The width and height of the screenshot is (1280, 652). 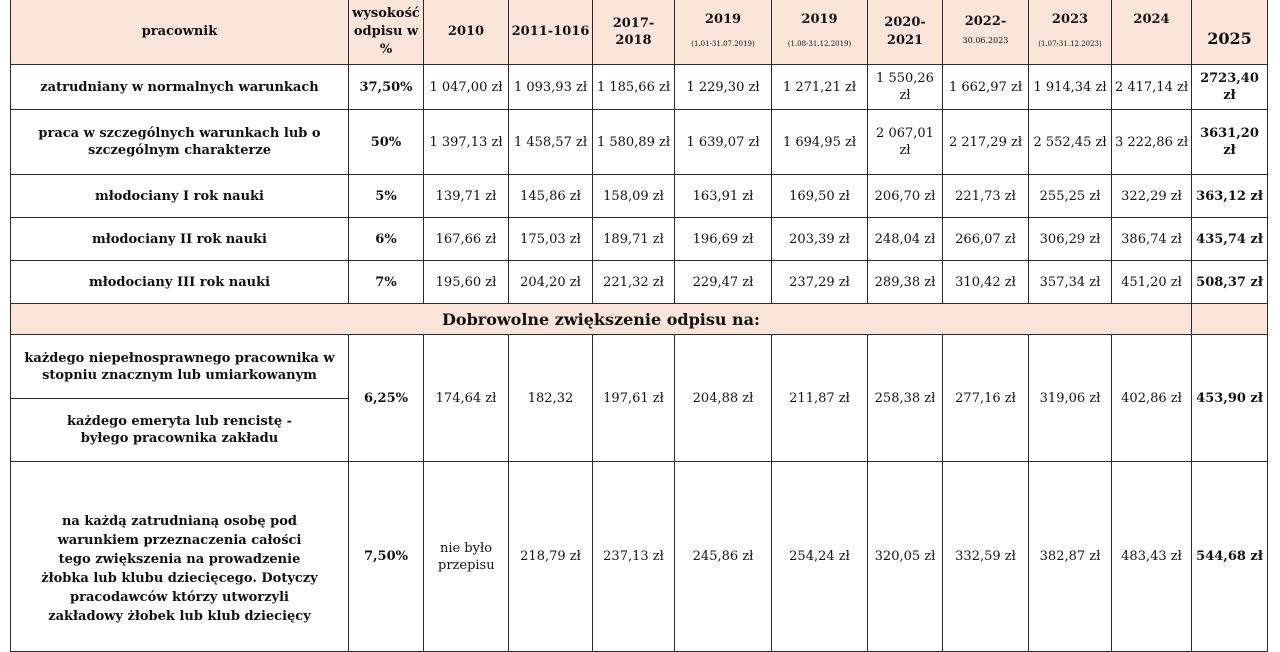 I want to click on header-2010: 2010, so click(x=466, y=32).